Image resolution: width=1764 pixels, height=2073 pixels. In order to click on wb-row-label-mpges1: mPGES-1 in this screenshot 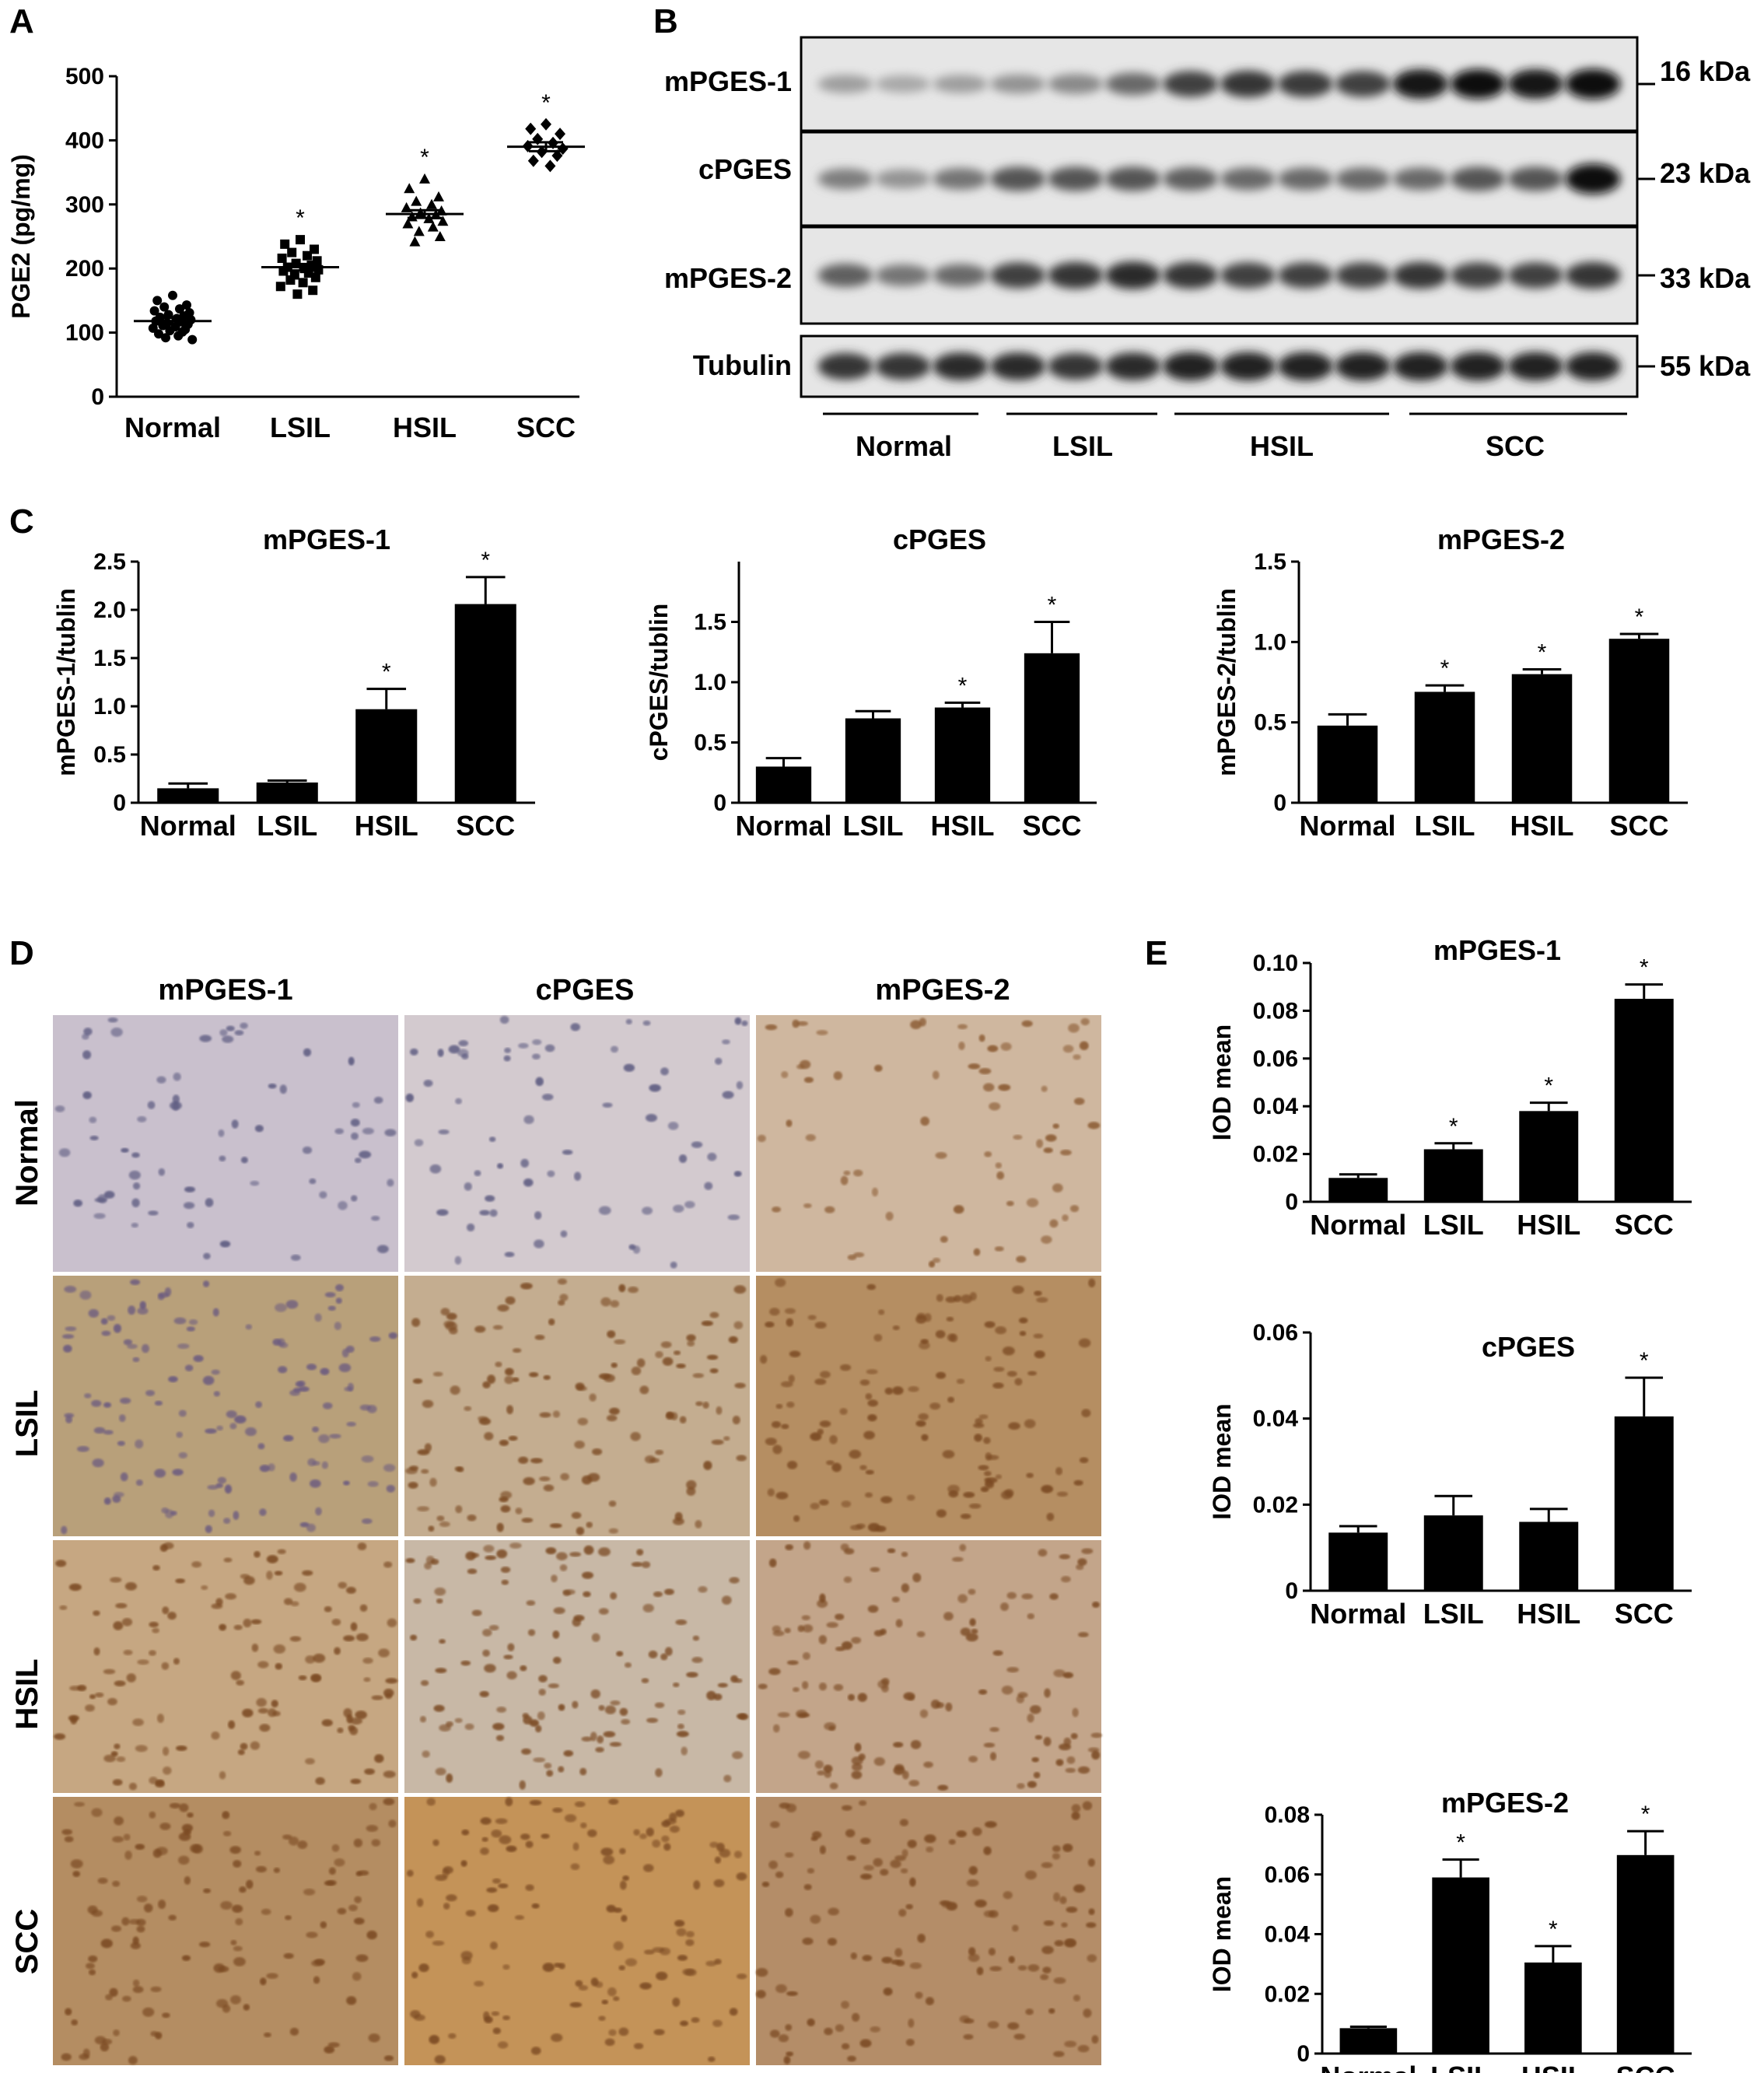, I will do `click(728, 81)`.